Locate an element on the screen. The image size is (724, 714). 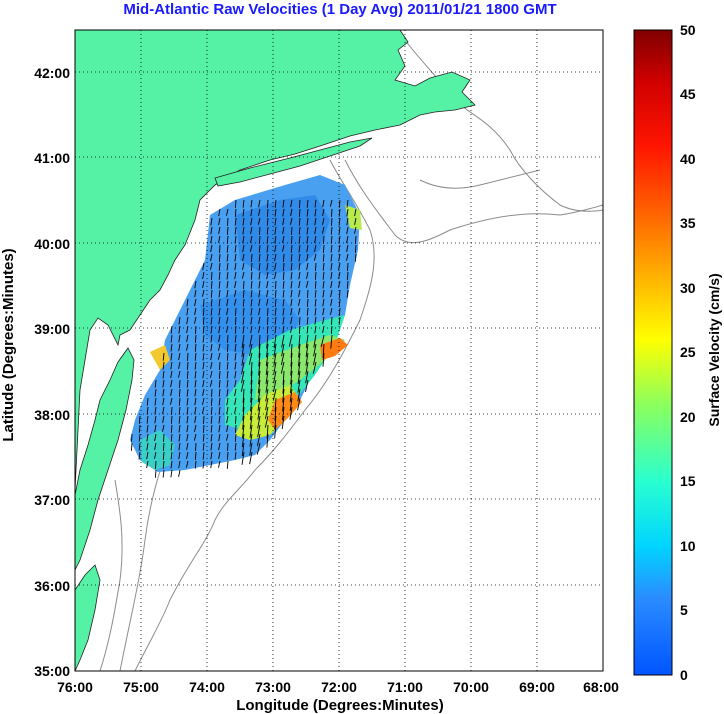
x-tick-label: 68:00 is located at coordinates (601, 687).